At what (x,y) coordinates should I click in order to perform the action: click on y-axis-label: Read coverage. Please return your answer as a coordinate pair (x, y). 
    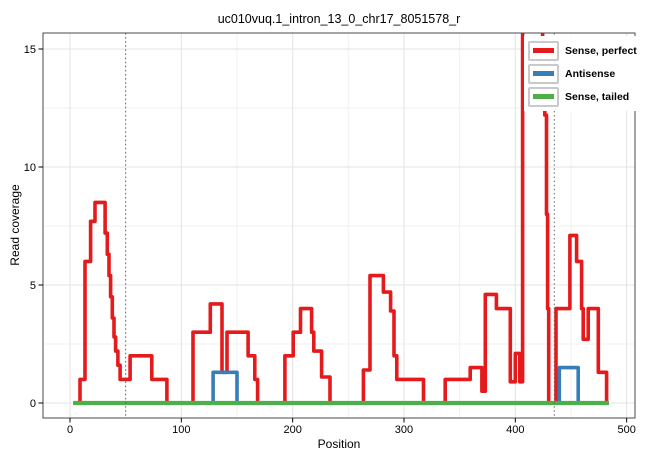
    Looking at the image, I should click on (15, 225).